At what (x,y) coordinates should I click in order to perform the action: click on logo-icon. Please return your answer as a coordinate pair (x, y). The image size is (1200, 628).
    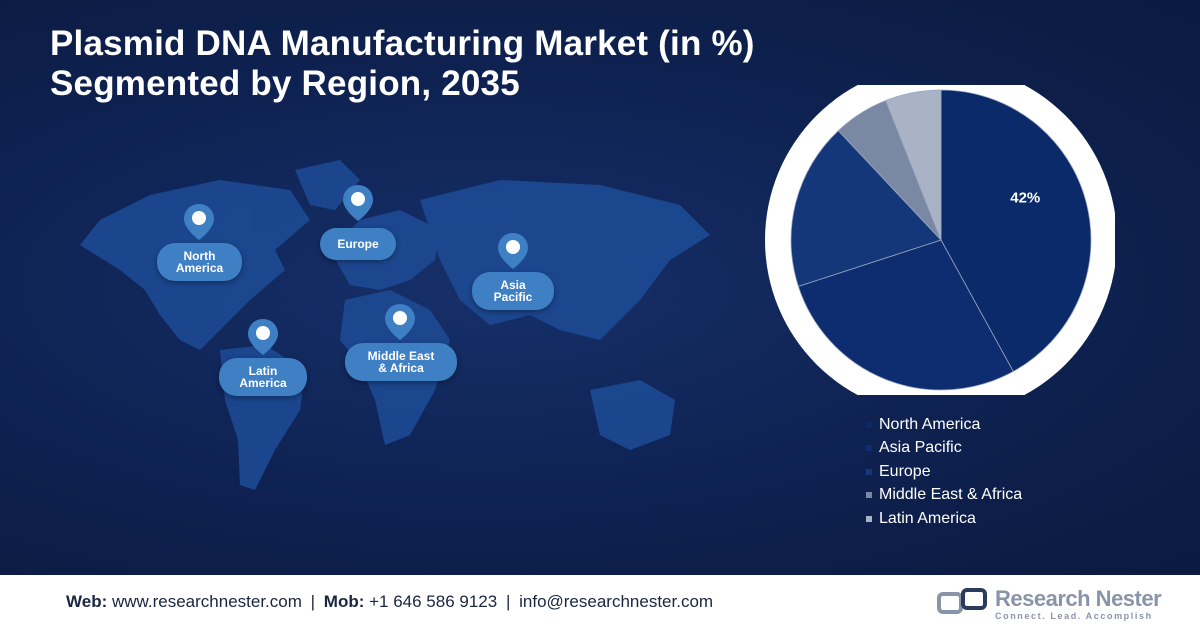
    Looking at the image, I should click on (962, 601).